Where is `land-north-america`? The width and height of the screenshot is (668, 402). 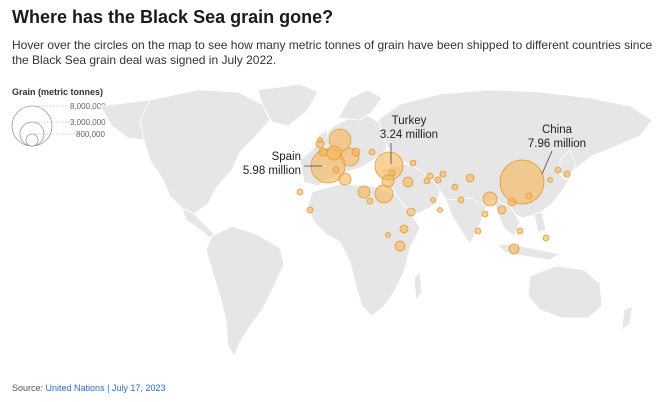
land-north-america is located at coordinates (205, 152).